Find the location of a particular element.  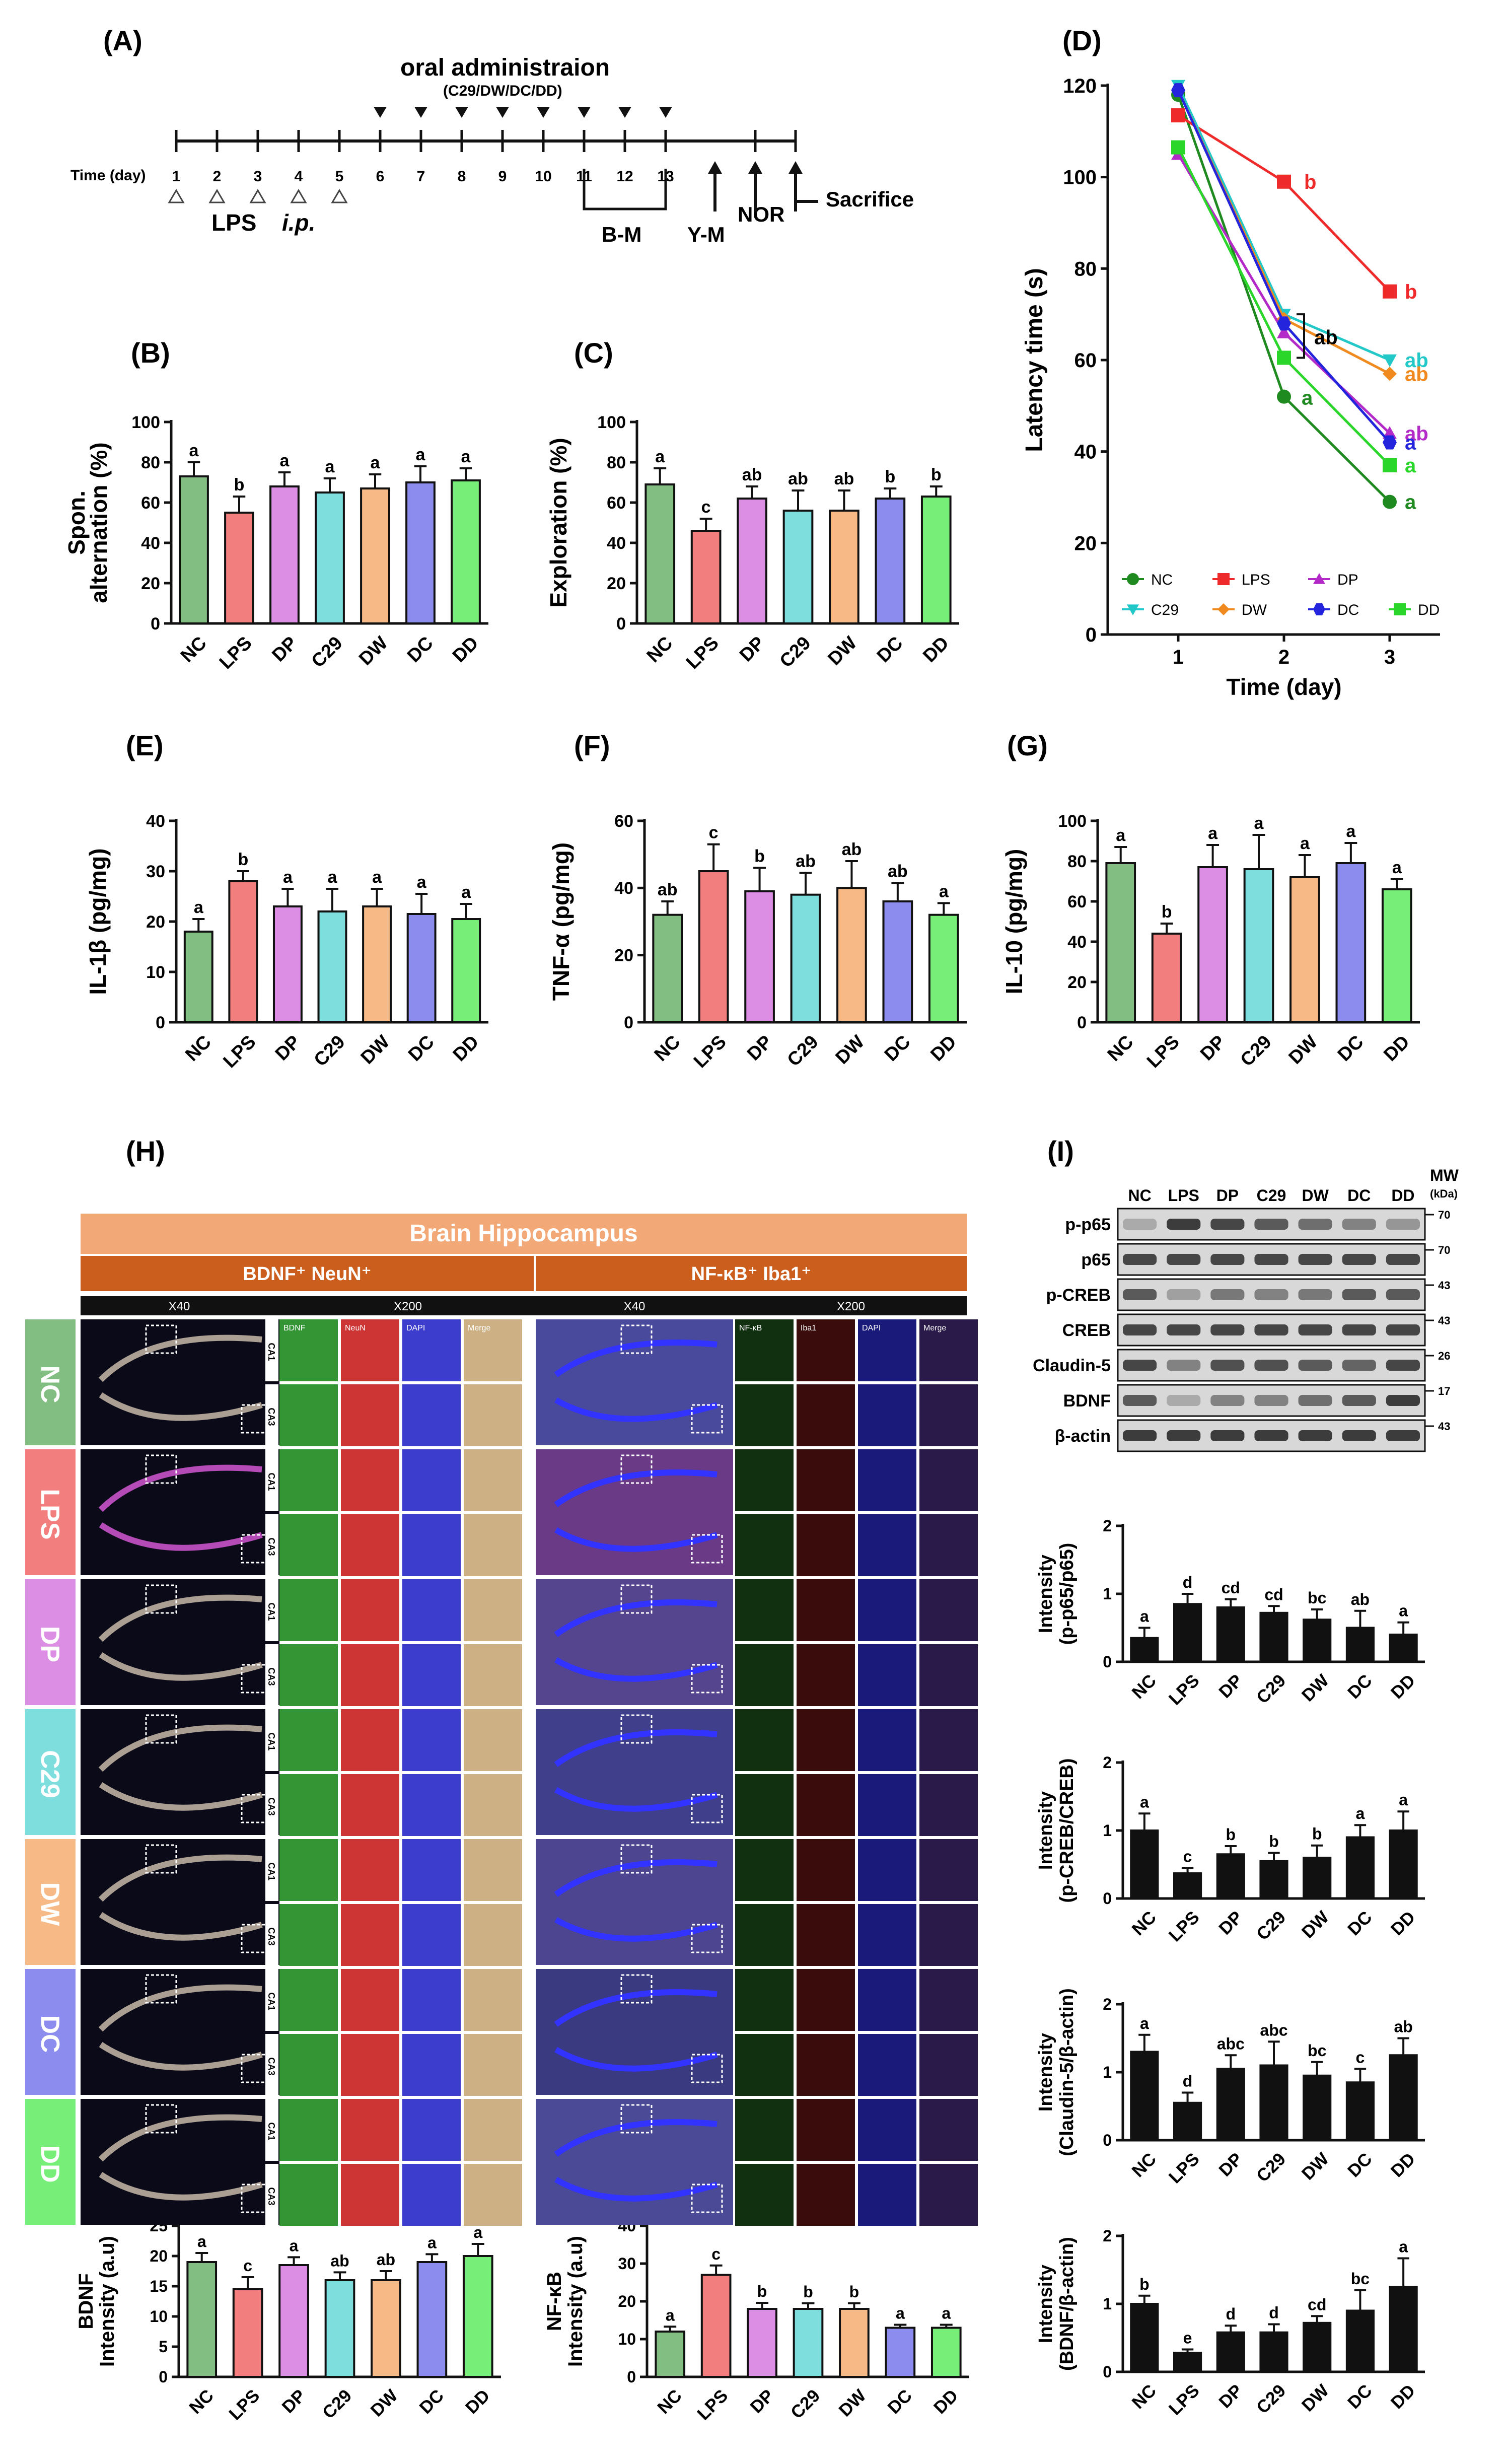

row-label-tile-c29 is located at coordinates (50, 1772).